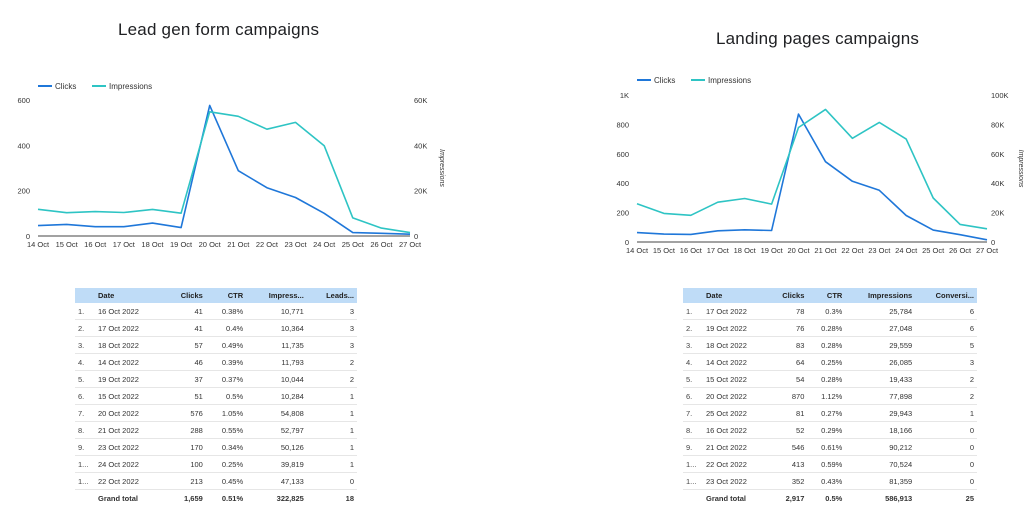 The image size is (1024, 524). I want to click on legend-label: Clicks, so click(664, 80).